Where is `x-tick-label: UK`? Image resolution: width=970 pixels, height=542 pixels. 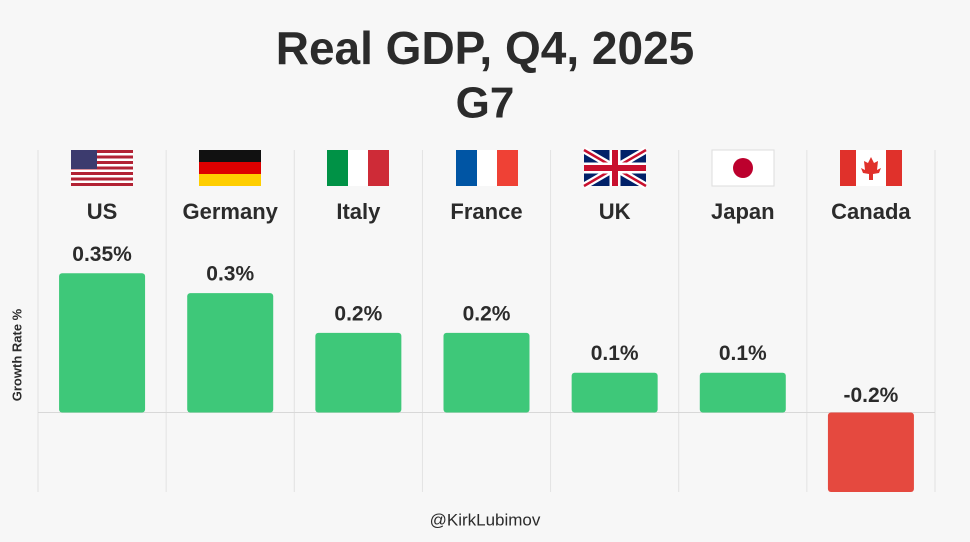 x-tick-label: UK is located at coordinates (615, 211).